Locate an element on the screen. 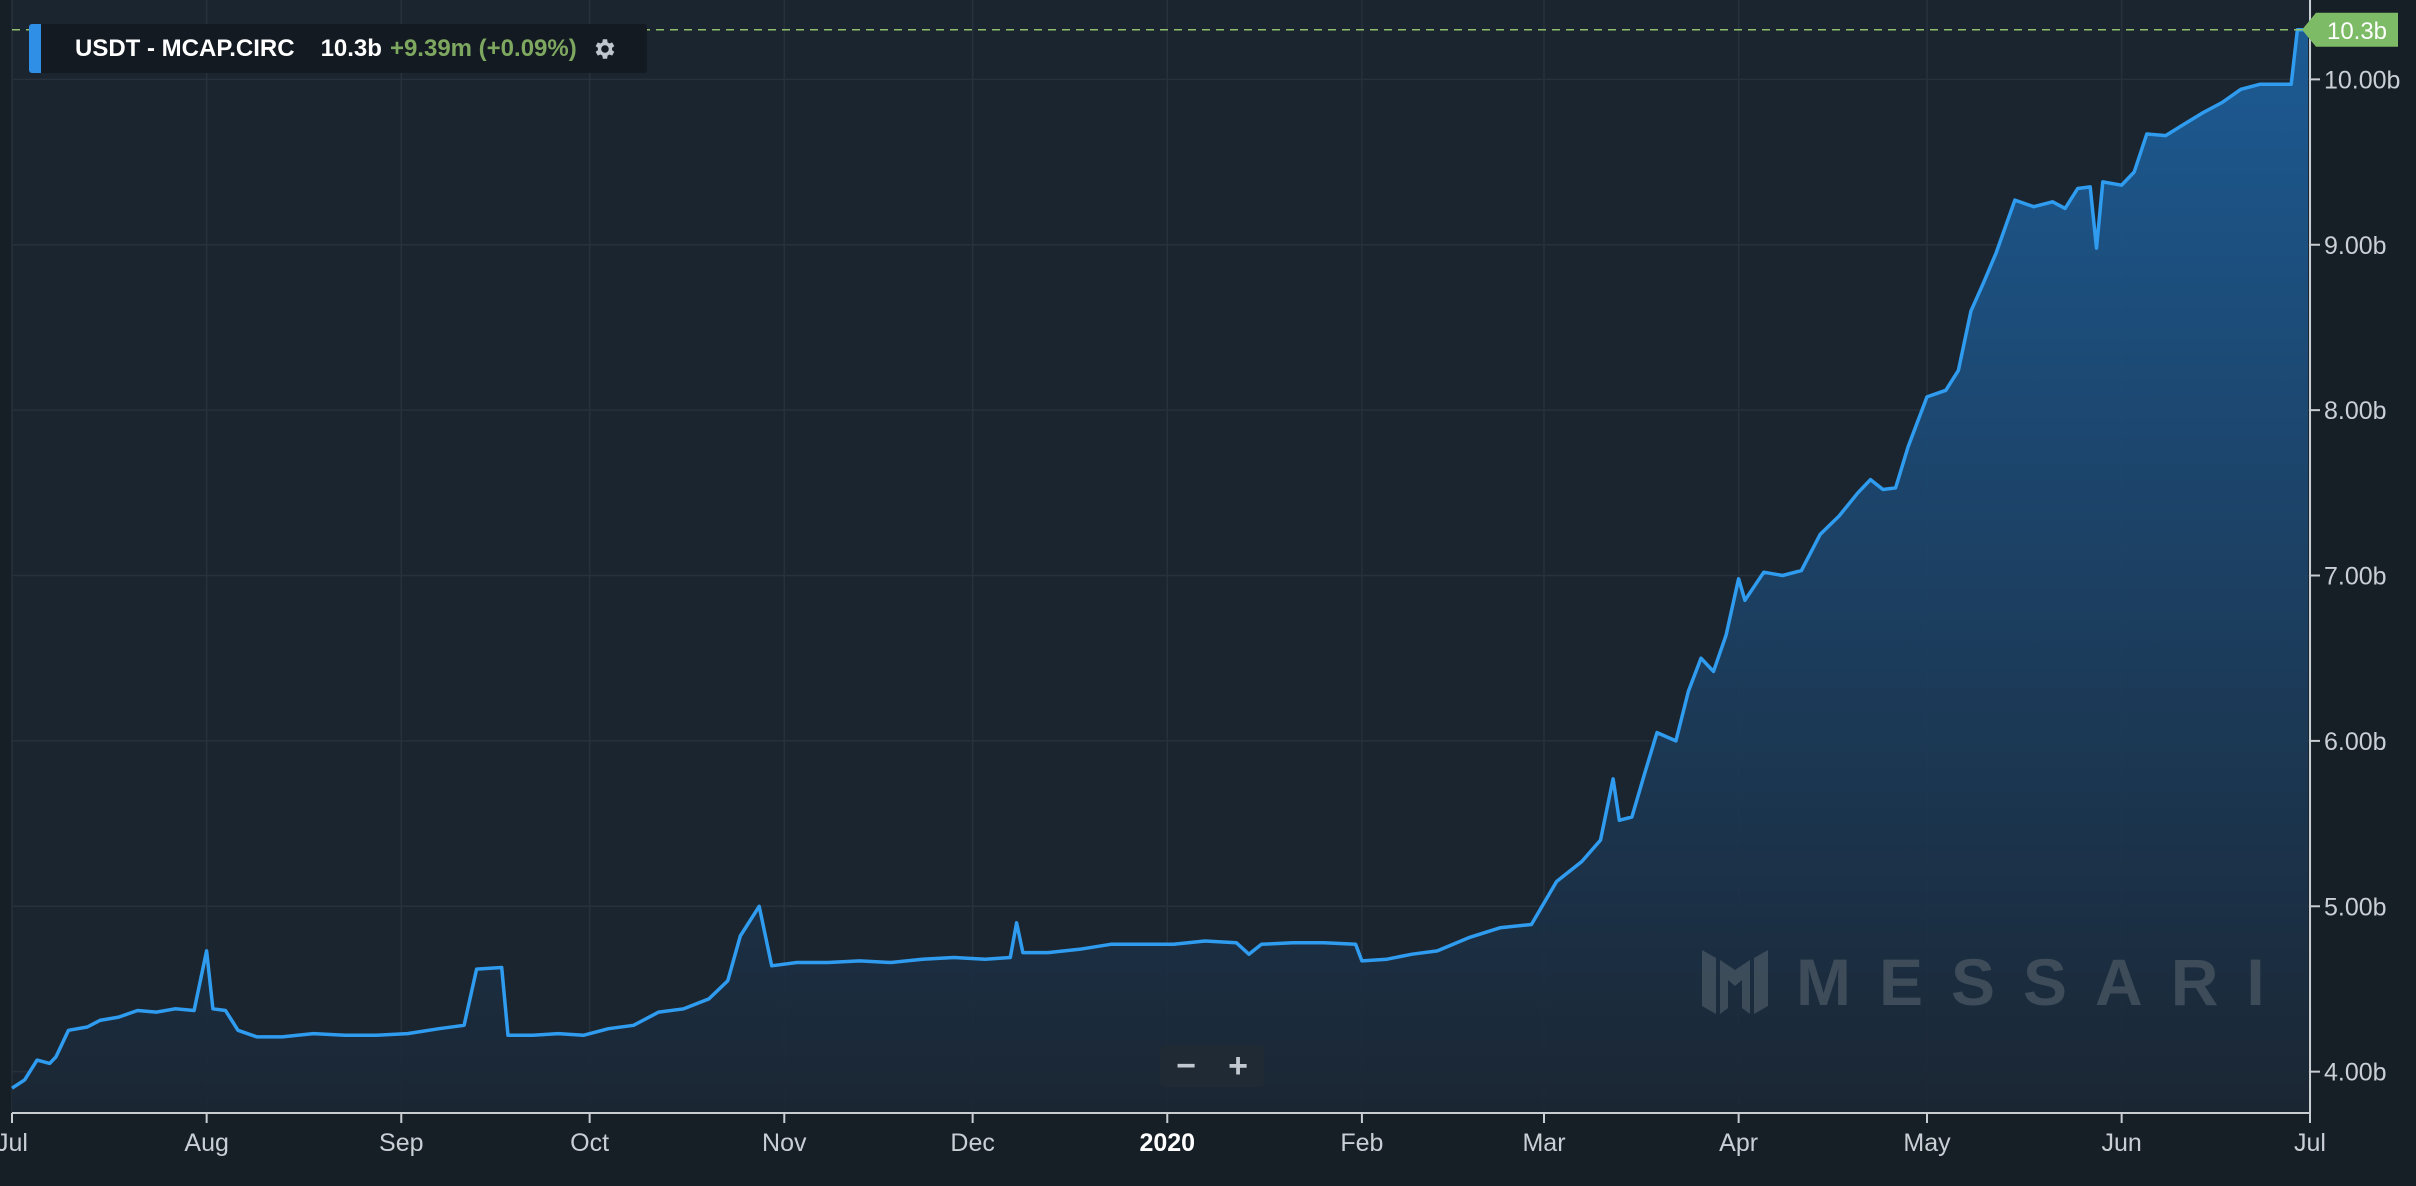 This screenshot has width=2416, height=1186. x-tick-label: Jun is located at coordinates (2121, 1143).